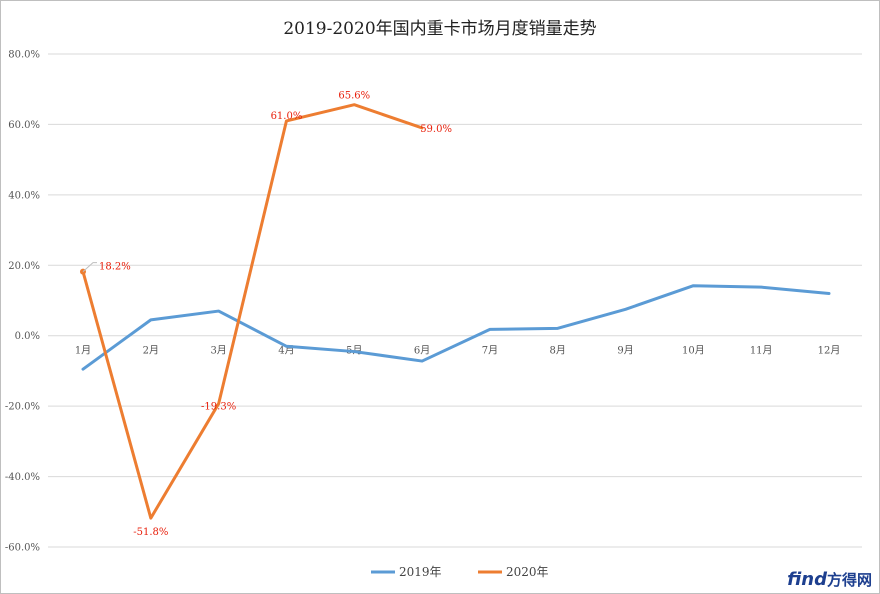 The image size is (880, 594). I want to click on leader-line, so click(89, 267).